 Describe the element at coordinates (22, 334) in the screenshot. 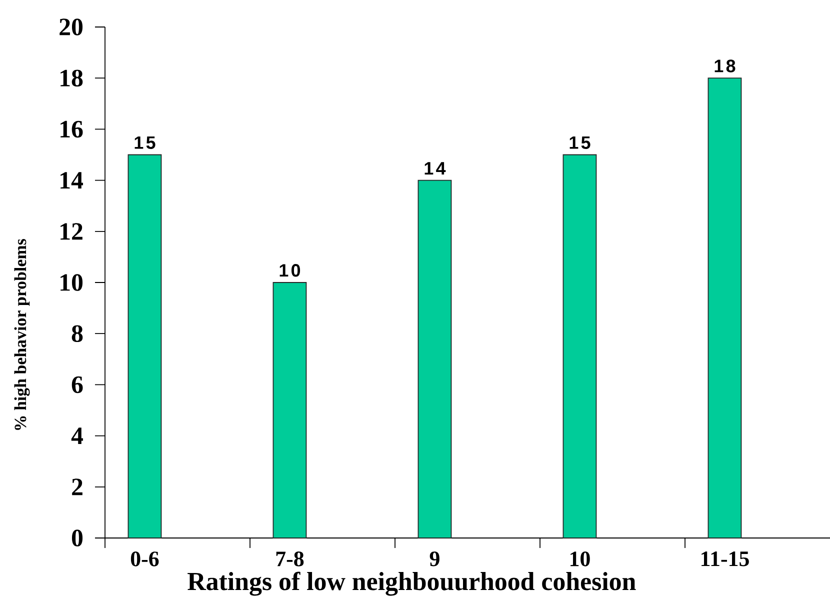

I see `y-axis-title: % high behavior problems` at that location.